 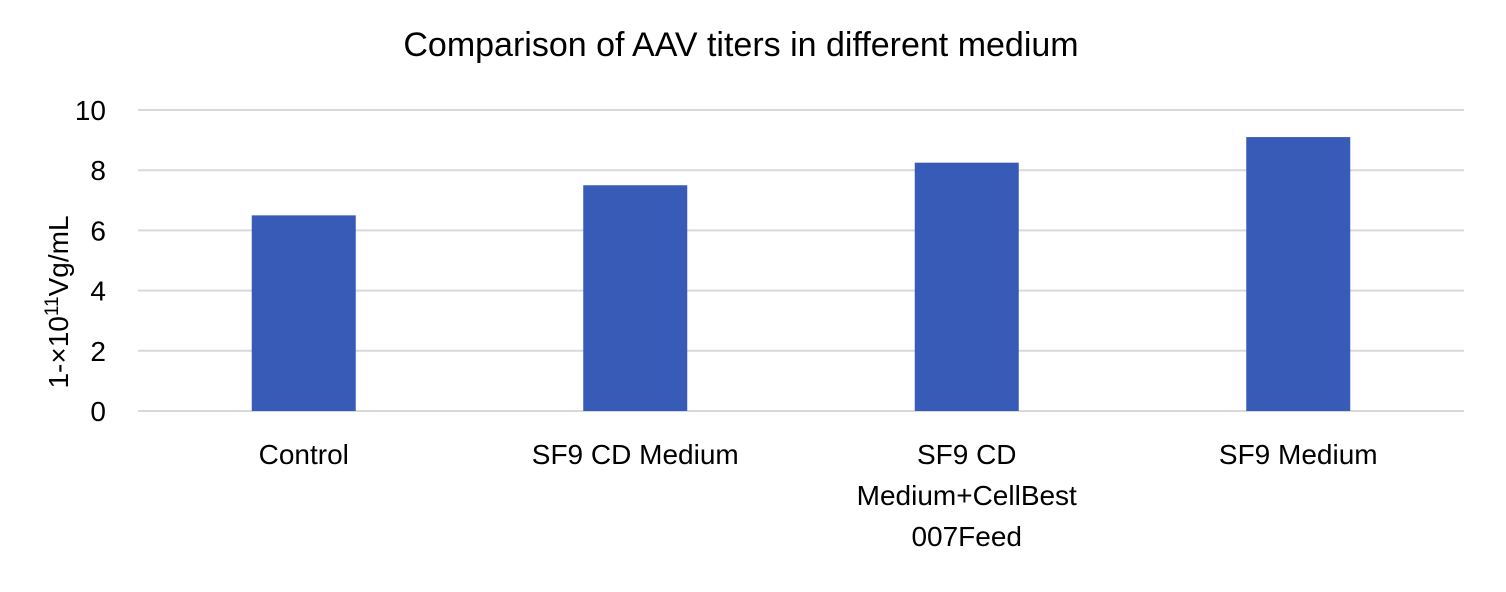 What do you see at coordinates (98, 230) in the screenshot?
I see `y-tick-label: 6` at bounding box center [98, 230].